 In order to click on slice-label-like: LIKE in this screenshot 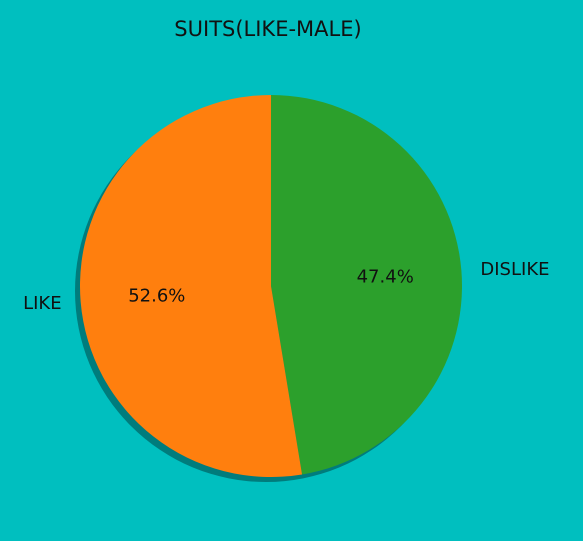, I will do `click(42, 303)`.